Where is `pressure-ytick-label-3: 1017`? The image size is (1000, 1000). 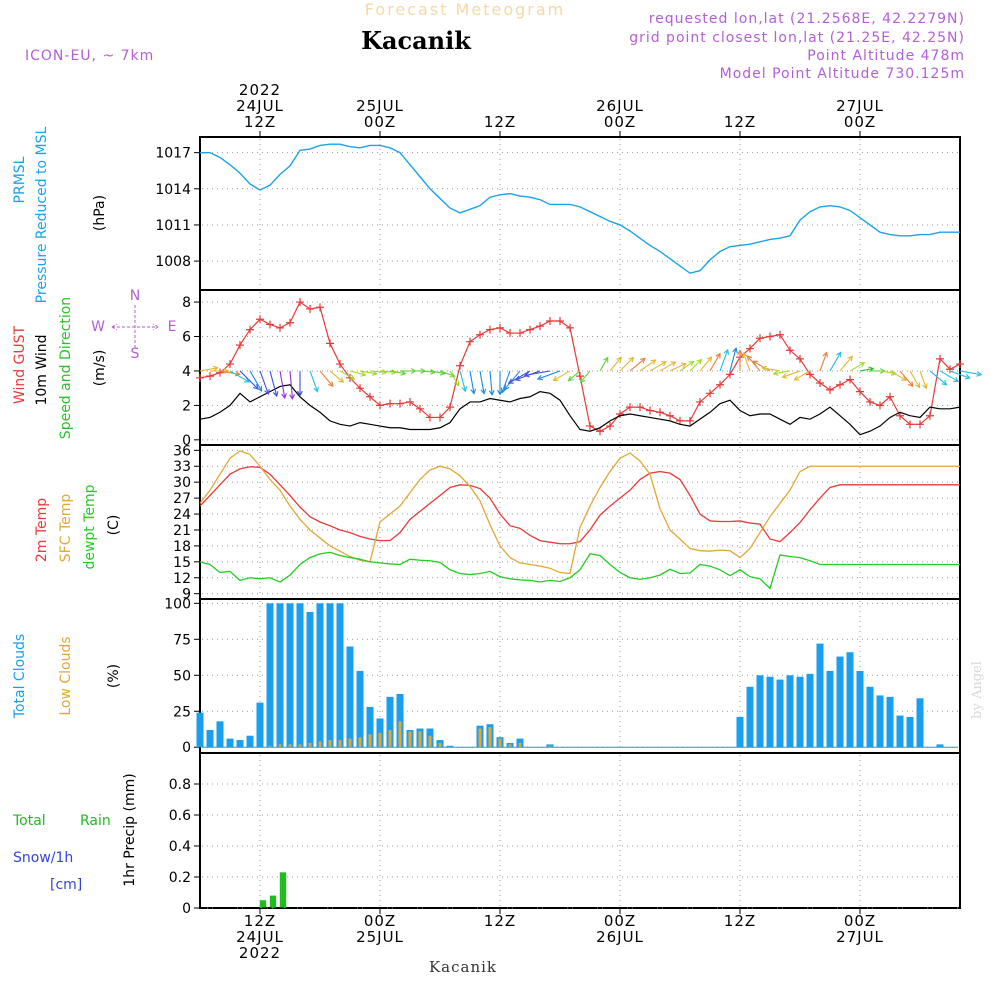 pressure-ytick-label-3: 1017 is located at coordinates (173, 154).